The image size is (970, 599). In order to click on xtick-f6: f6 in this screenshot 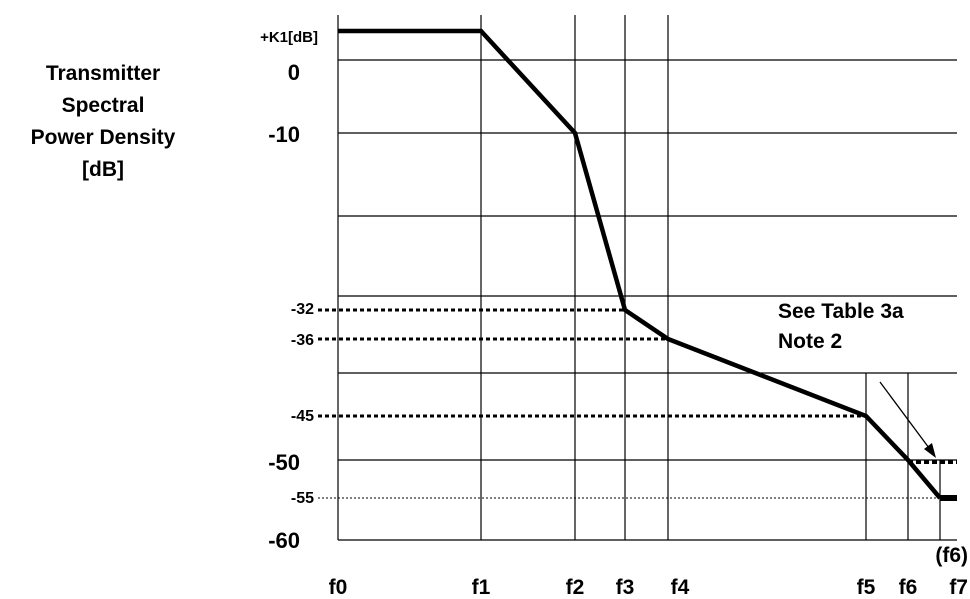, I will do `click(908, 587)`.